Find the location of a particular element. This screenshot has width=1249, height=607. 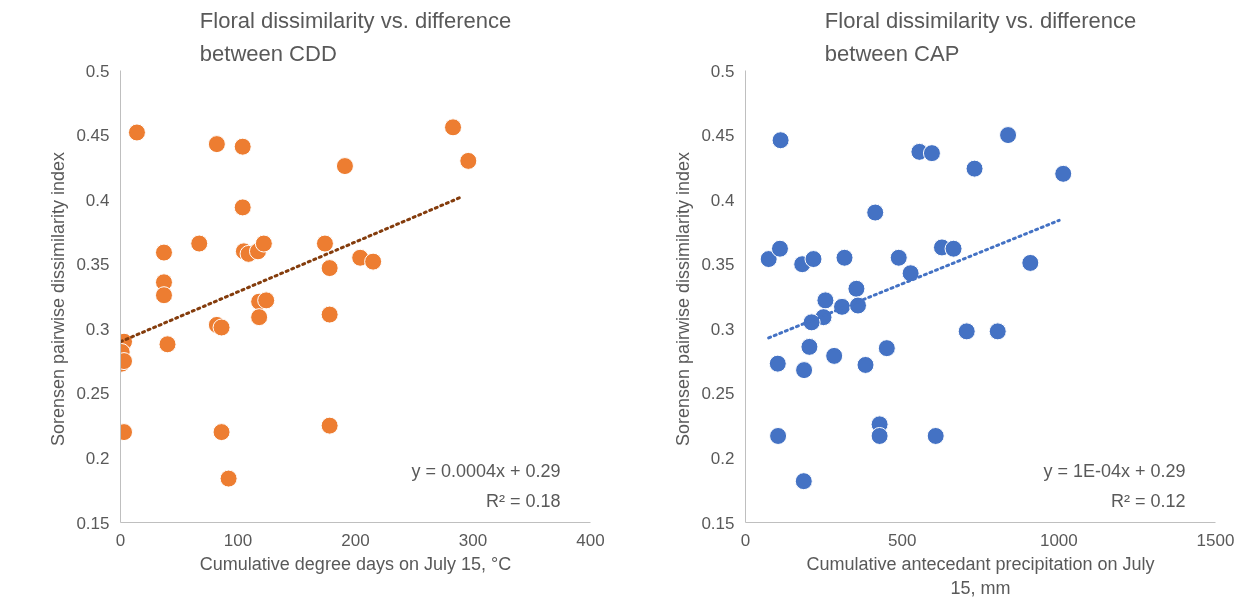

x-tick-label: 100 is located at coordinates (238, 540).